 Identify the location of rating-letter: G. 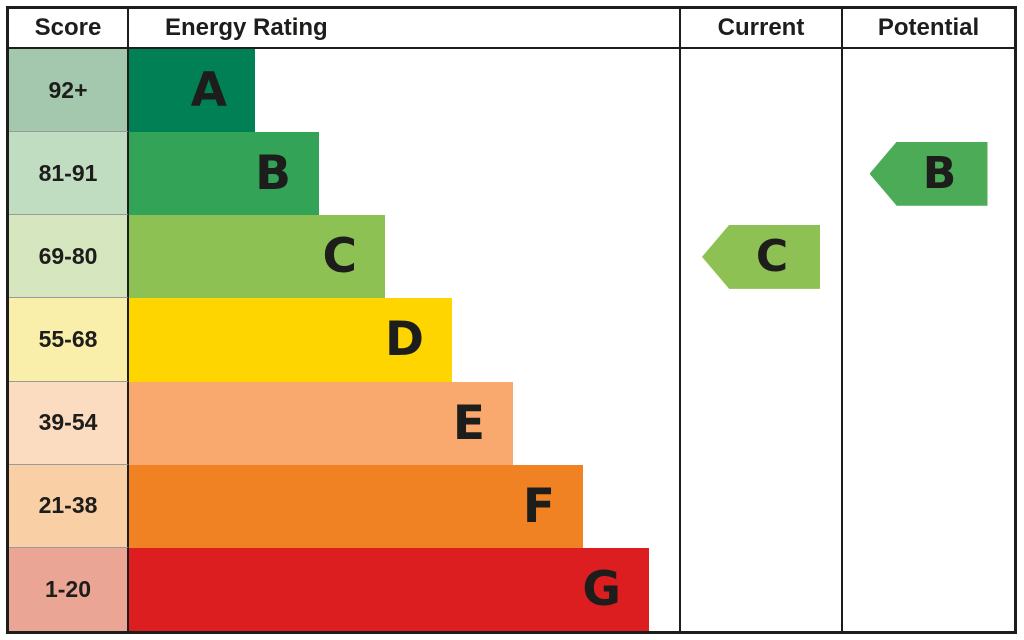
(601, 589).